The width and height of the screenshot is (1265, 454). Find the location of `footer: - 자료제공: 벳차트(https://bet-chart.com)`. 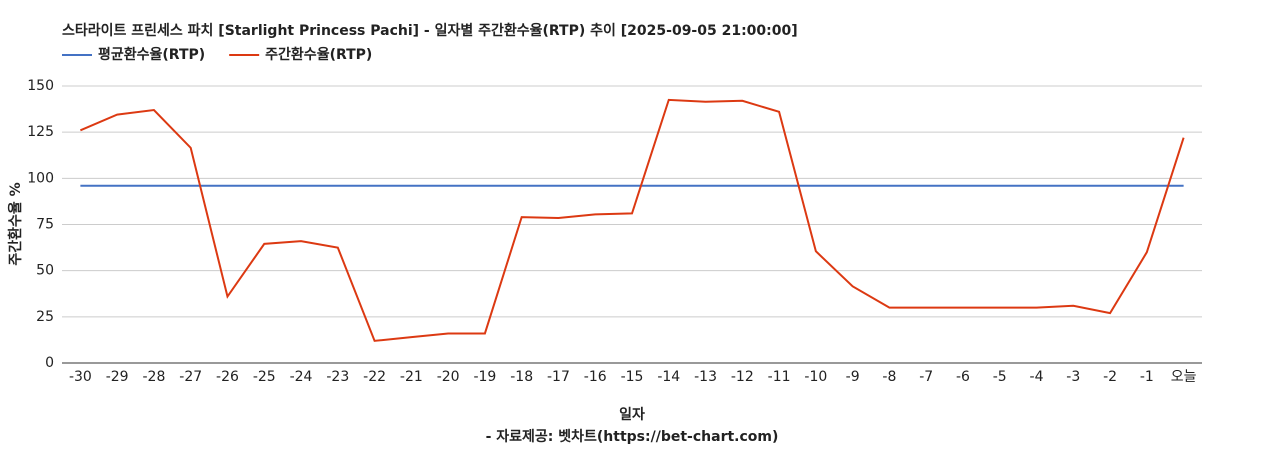

footer: - 자료제공: 벳차트(https://bet-chart.com) is located at coordinates (632, 436).